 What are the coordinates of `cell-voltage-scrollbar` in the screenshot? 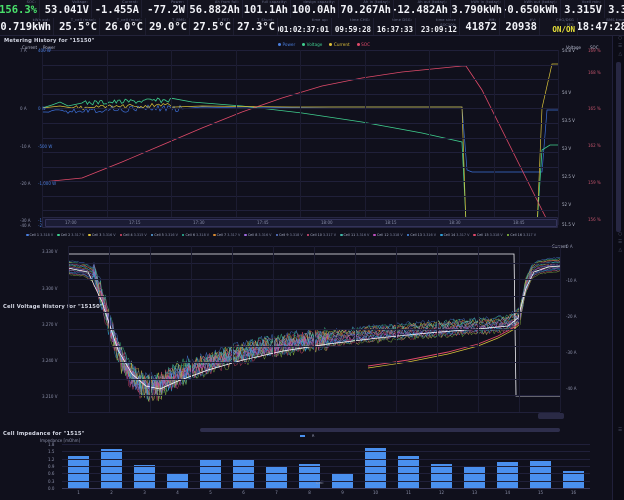 It's located at (551, 416).